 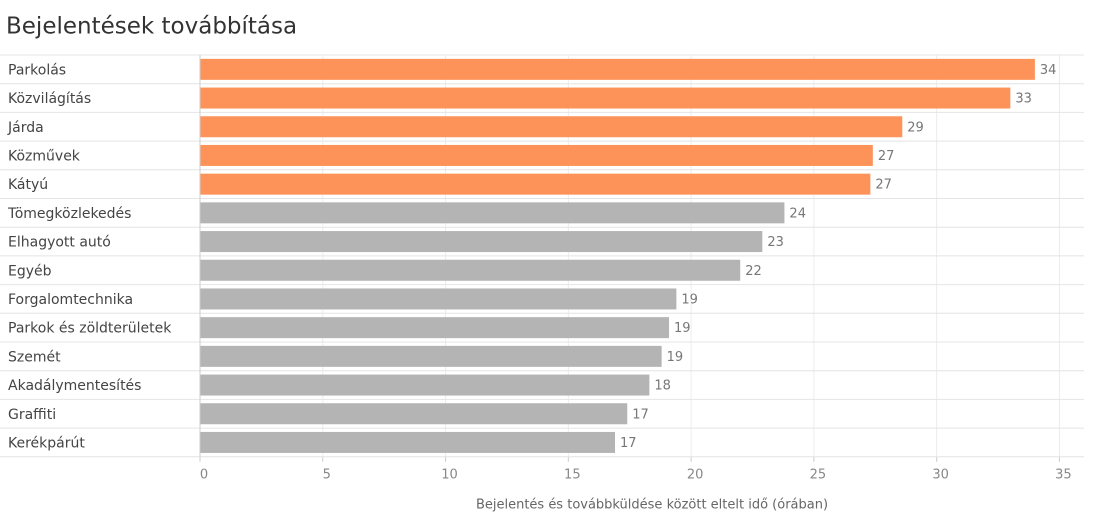 What do you see at coordinates (1063, 474) in the screenshot?
I see `x-tick-label: 35` at bounding box center [1063, 474].